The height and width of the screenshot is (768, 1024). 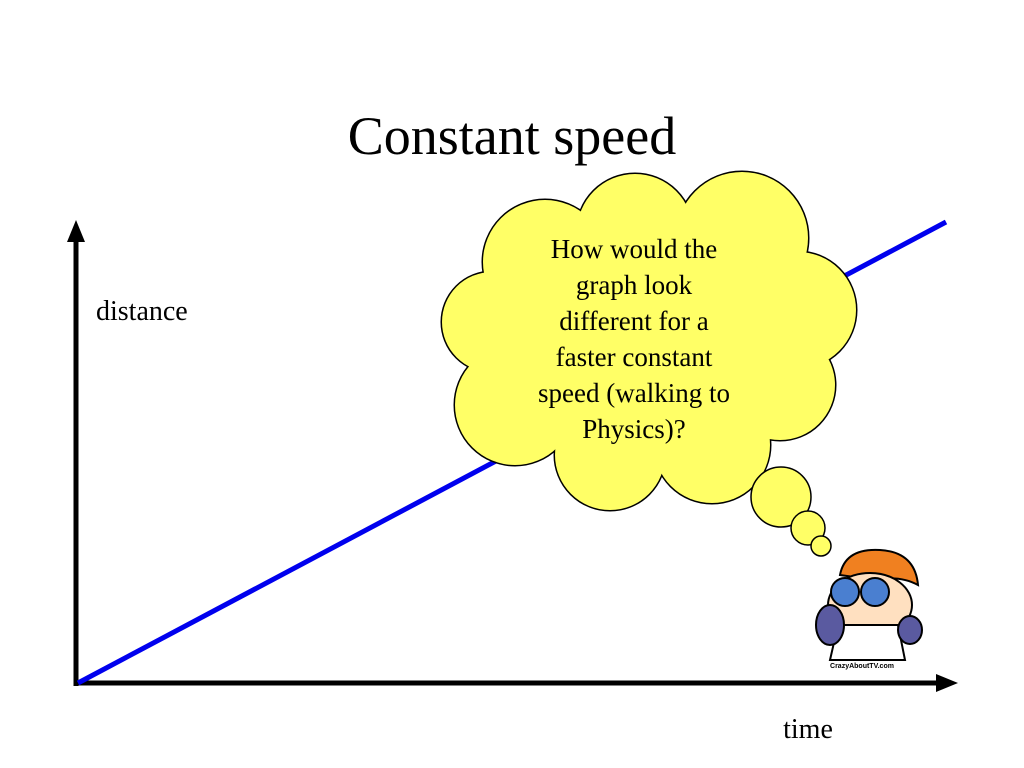 I want to click on cartoon-caption: CrazyAboutTV.com, so click(x=862, y=666).